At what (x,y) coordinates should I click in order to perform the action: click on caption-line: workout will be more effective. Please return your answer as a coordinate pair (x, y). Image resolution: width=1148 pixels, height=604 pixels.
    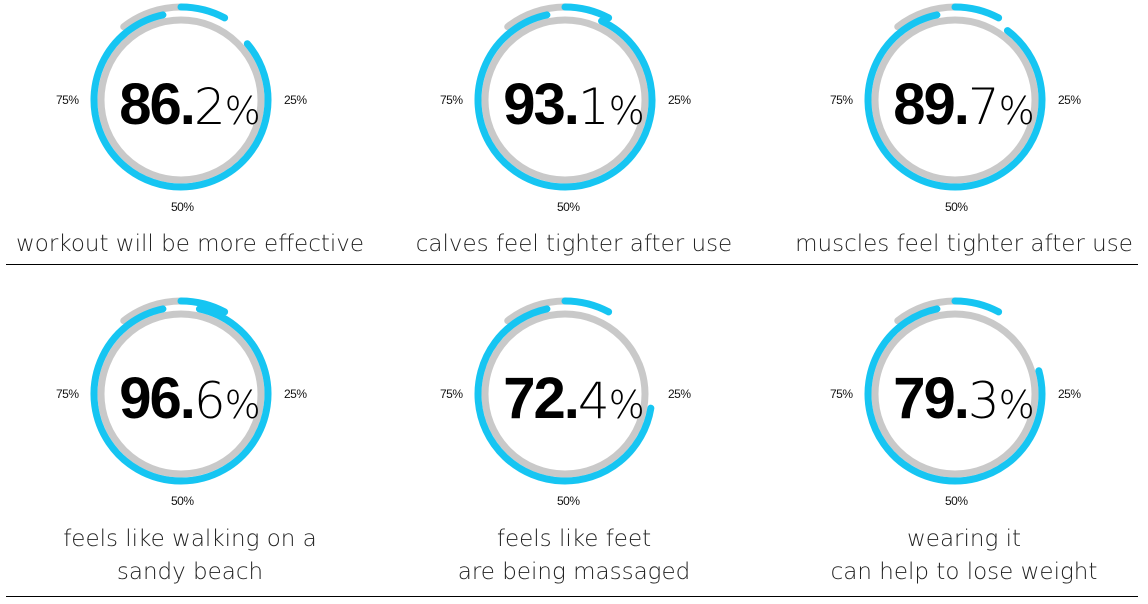
    Looking at the image, I should click on (190, 244).